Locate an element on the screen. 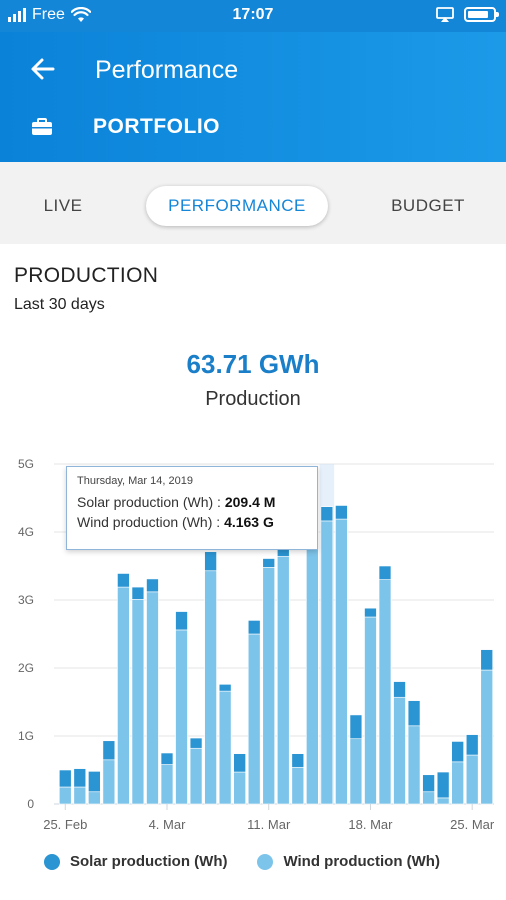 The width and height of the screenshot is (506, 900). screen-mirror-icon is located at coordinates (445, 14).